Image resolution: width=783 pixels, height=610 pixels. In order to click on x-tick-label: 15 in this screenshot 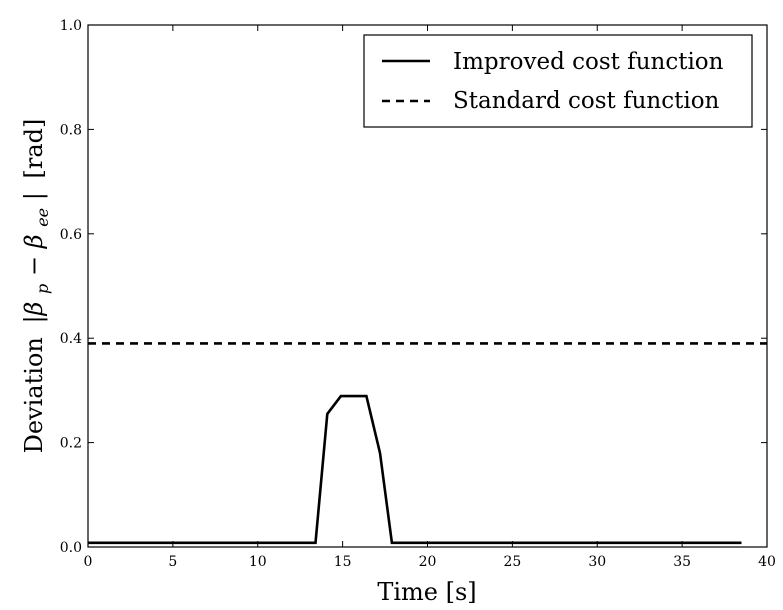, I will do `click(343, 562)`.